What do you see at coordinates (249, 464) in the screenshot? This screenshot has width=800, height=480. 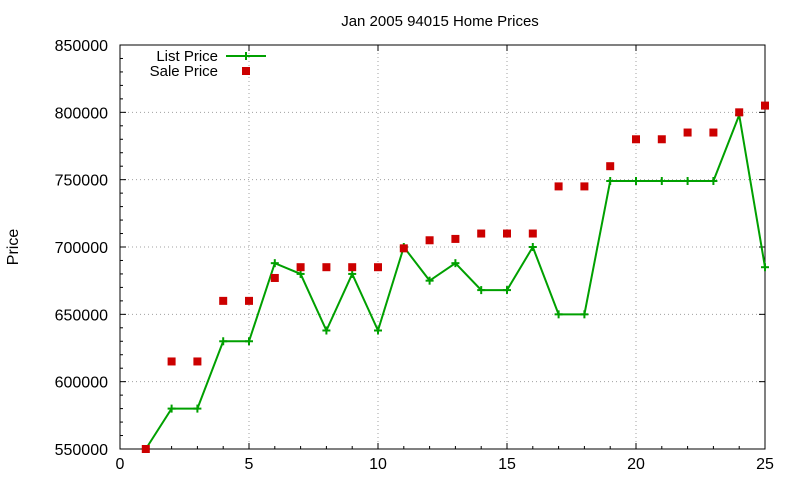 I see `x-tick-label: 5` at bounding box center [249, 464].